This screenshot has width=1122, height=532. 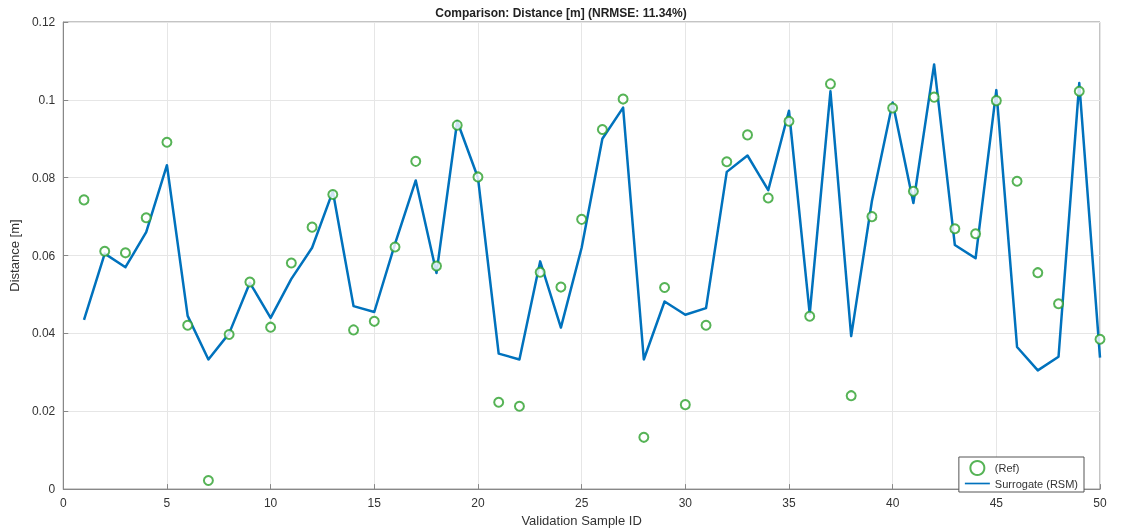 I want to click on x-tick-label: 20, so click(x=478, y=503).